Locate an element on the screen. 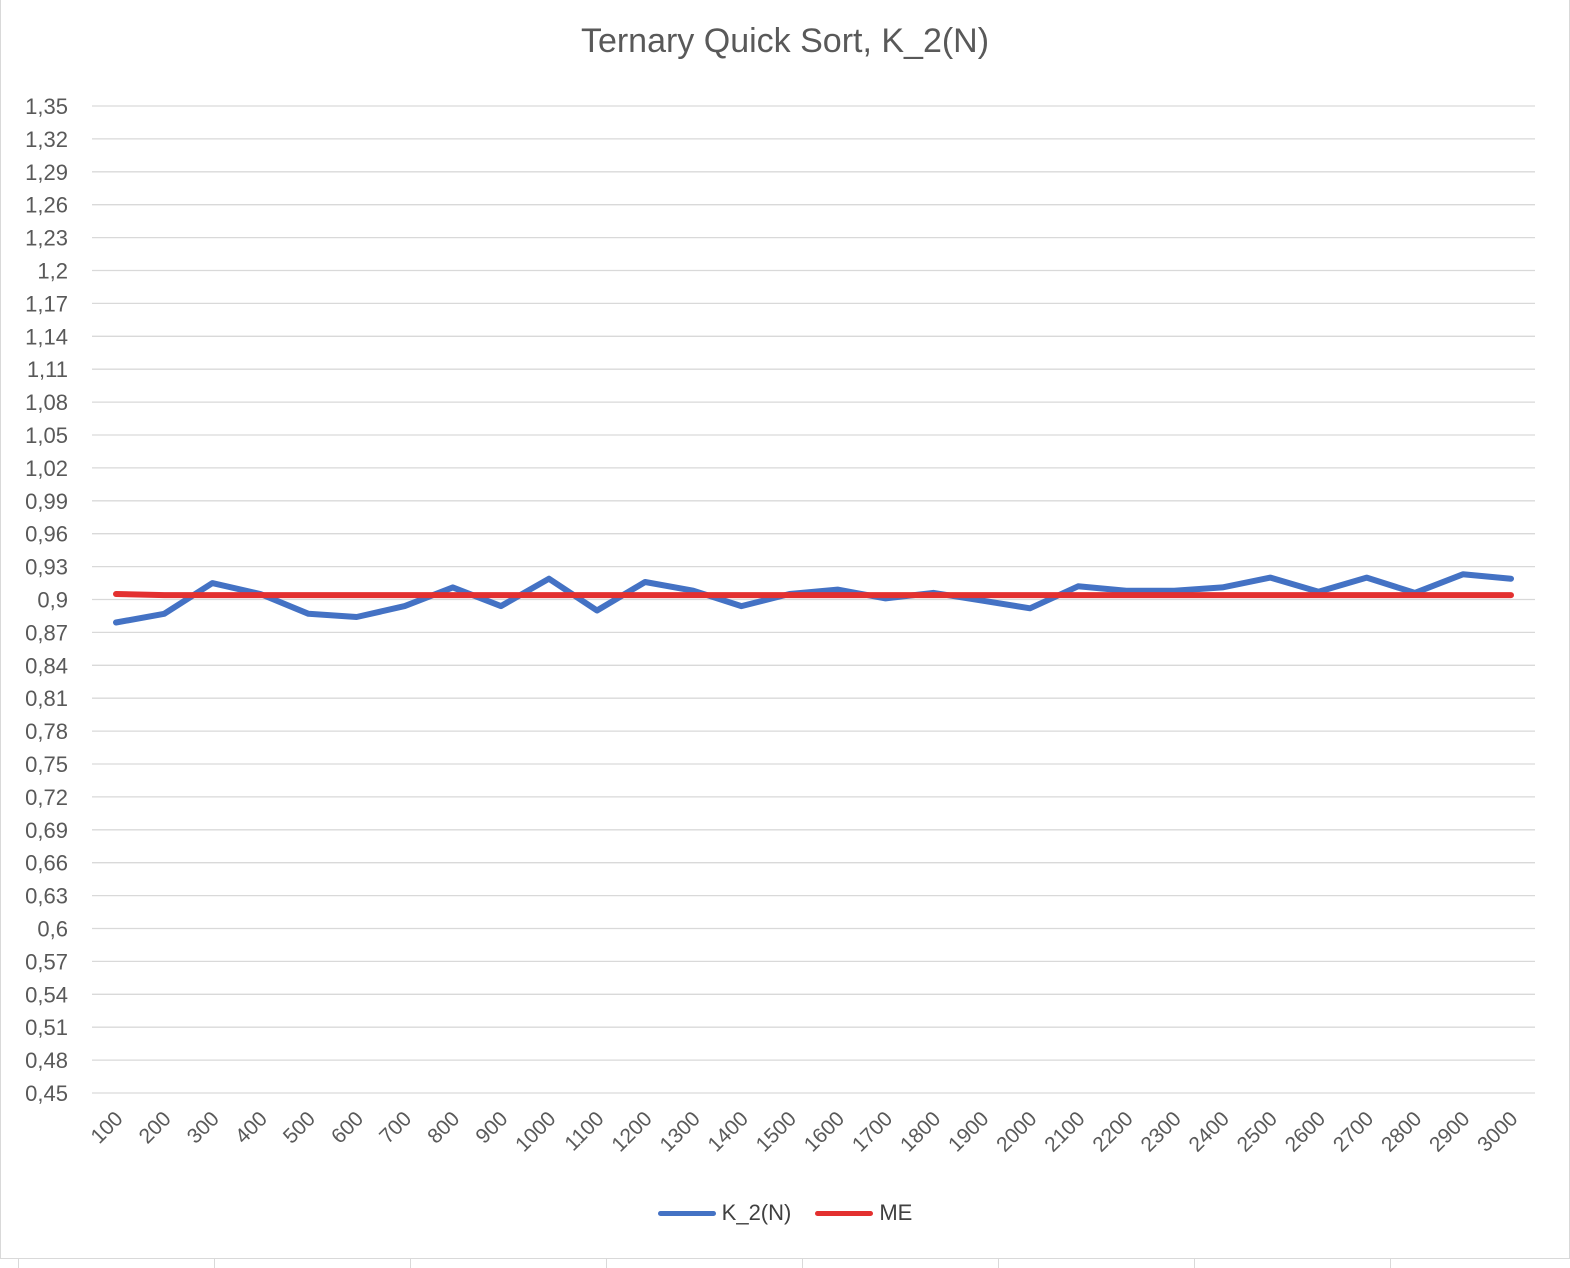  x-tick-label: 2100 is located at coordinates (1064, 1131).